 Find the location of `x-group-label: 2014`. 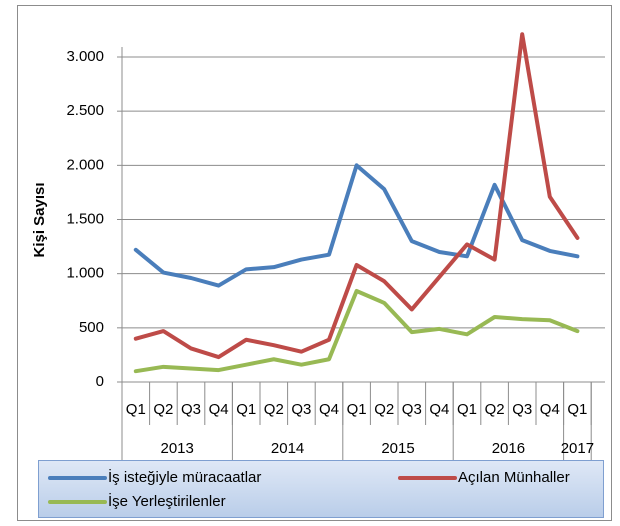

x-group-label: 2014 is located at coordinates (287, 448).